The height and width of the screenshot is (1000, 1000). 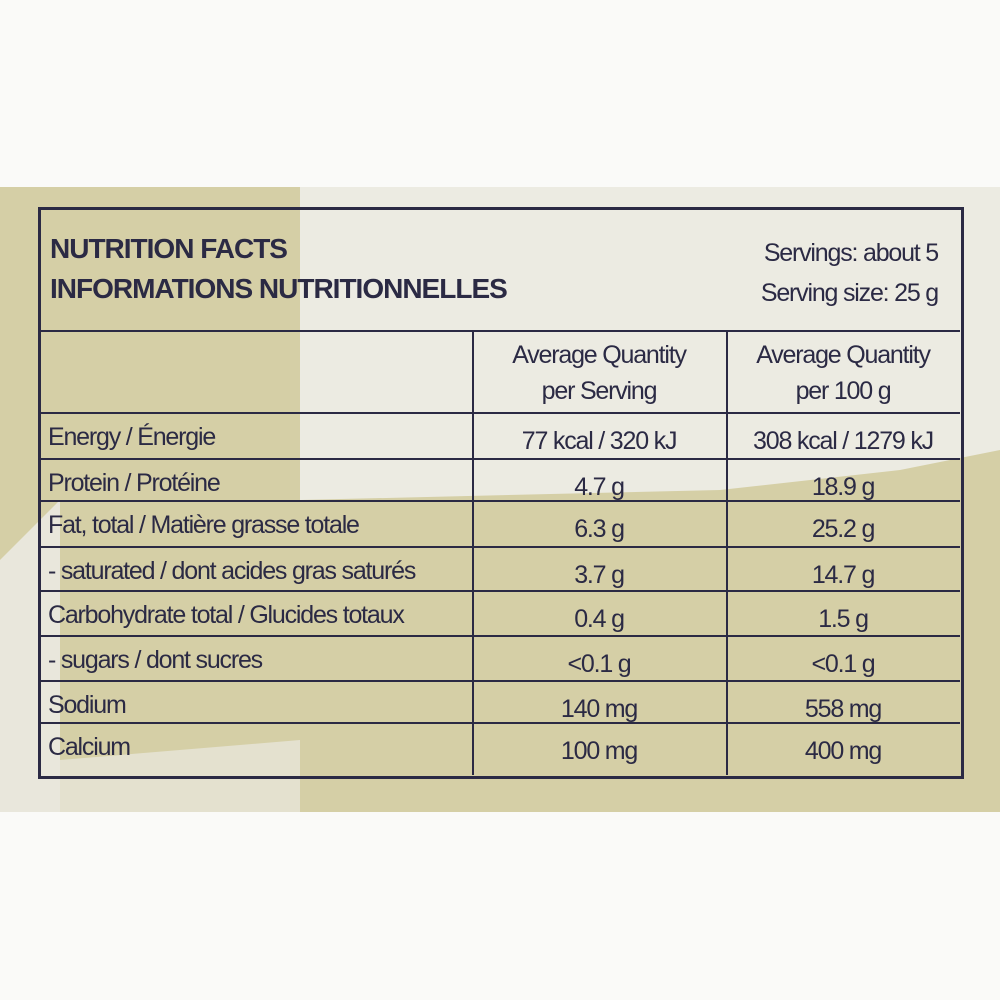 I want to click on row-label: Protein / Protéine, so click(x=134, y=483).